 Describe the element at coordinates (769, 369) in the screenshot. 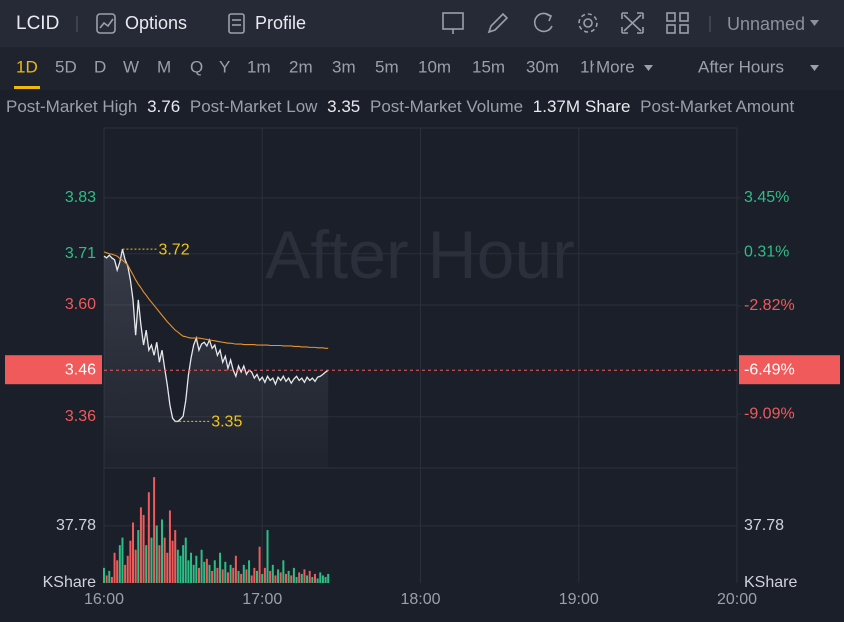

I see `last-change-label: -6.49%` at that location.